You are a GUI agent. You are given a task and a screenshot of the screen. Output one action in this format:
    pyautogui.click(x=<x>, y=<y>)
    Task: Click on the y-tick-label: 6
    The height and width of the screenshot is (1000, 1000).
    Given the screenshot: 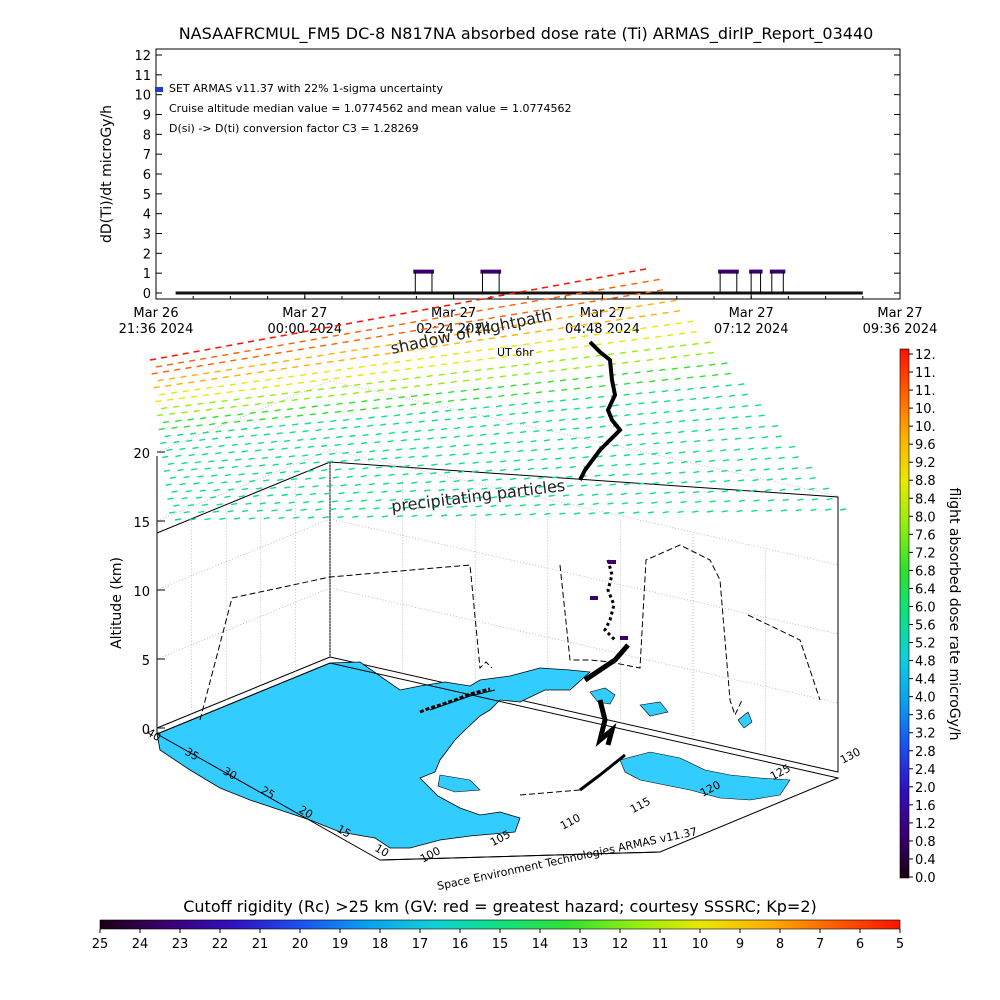 What is the action you would take?
    pyautogui.click(x=147, y=175)
    